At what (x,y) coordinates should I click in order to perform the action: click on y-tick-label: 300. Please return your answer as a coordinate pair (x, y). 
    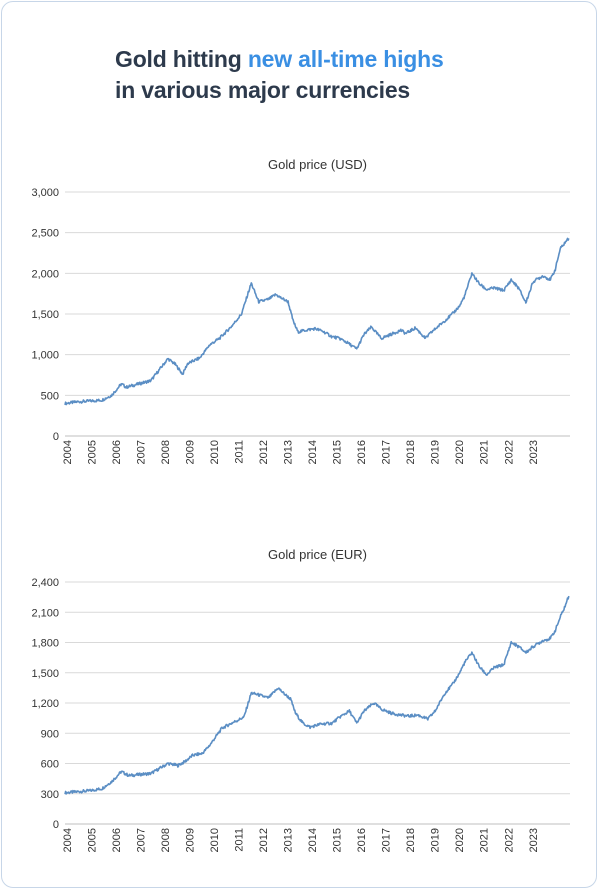
    Looking at the image, I should click on (50, 795).